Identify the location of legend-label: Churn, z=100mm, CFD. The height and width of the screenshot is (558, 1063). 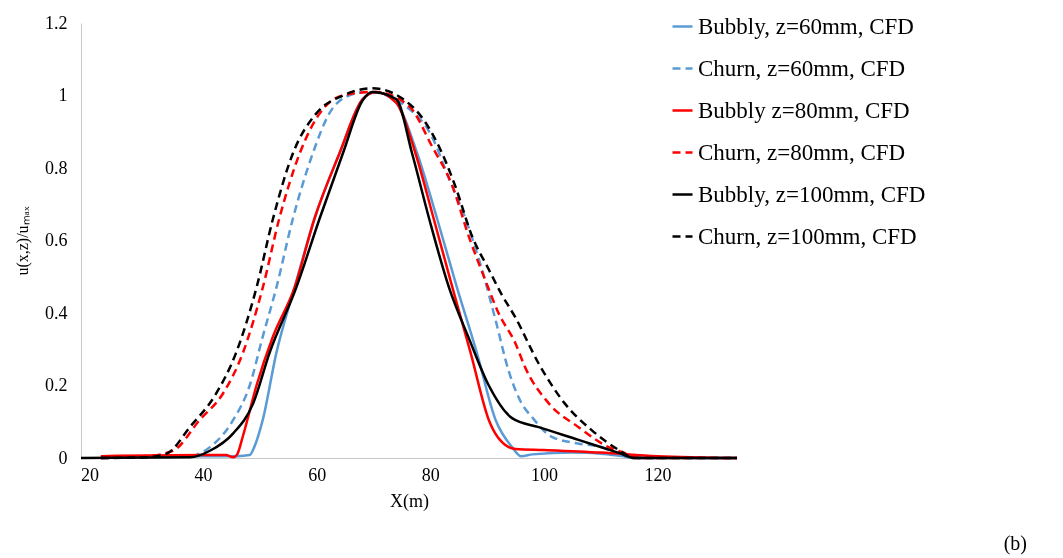
(807, 236).